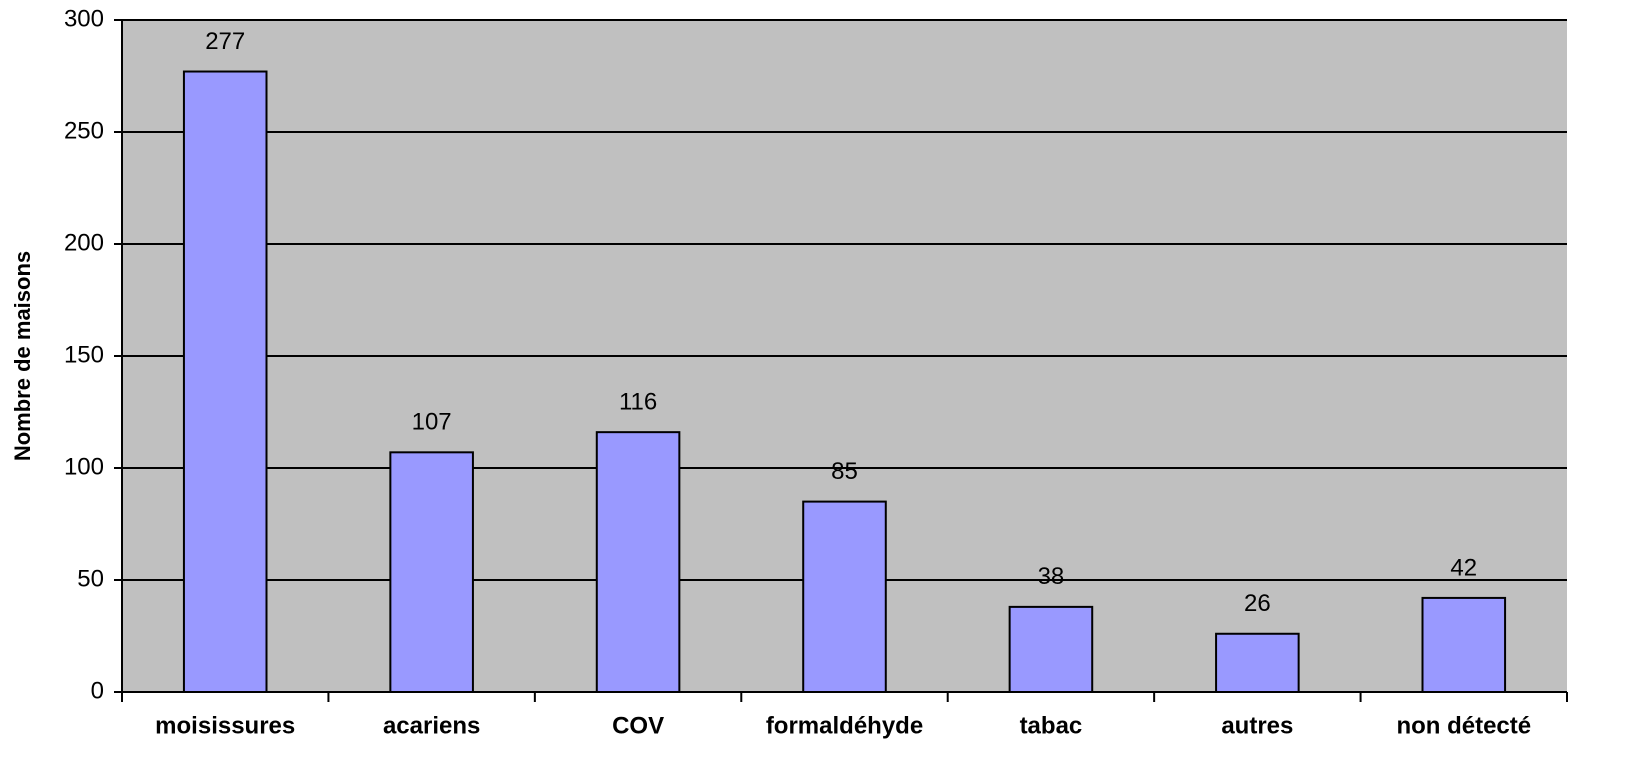 Image resolution: width=1627 pixels, height=771 pixels. Describe the element at coordinates (1463, 567) in the screenshot. I see `data-label: 42` at that location.